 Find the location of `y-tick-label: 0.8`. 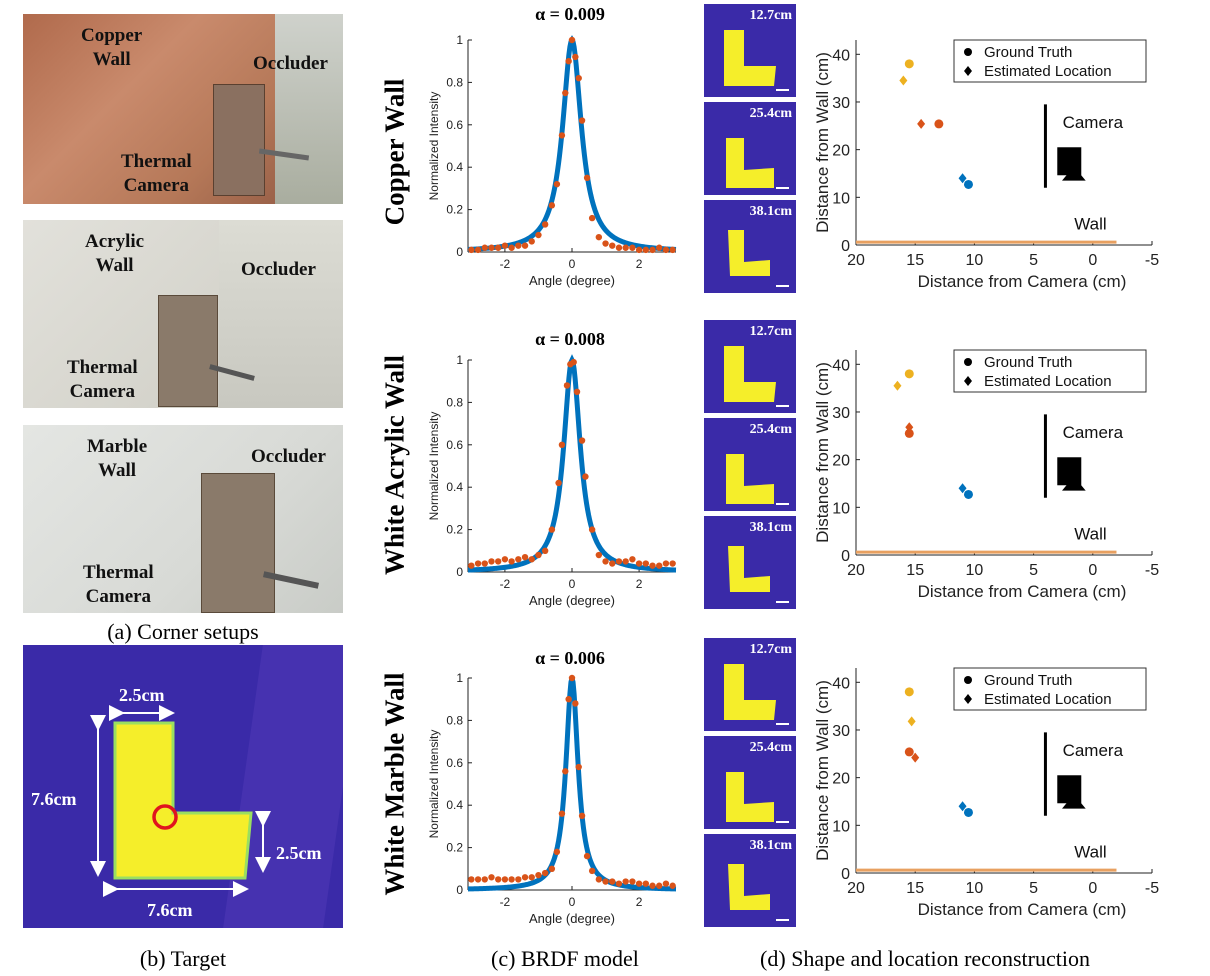

y-tick-label: 0.8 is located at coordinates (454, 82).